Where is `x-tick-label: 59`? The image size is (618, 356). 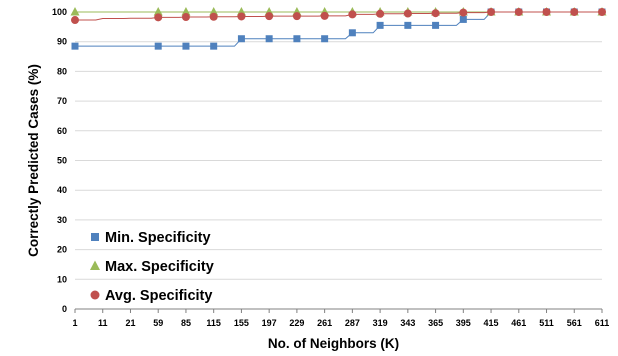
x-tick-label: 59 is located at coordinates (158, 323).